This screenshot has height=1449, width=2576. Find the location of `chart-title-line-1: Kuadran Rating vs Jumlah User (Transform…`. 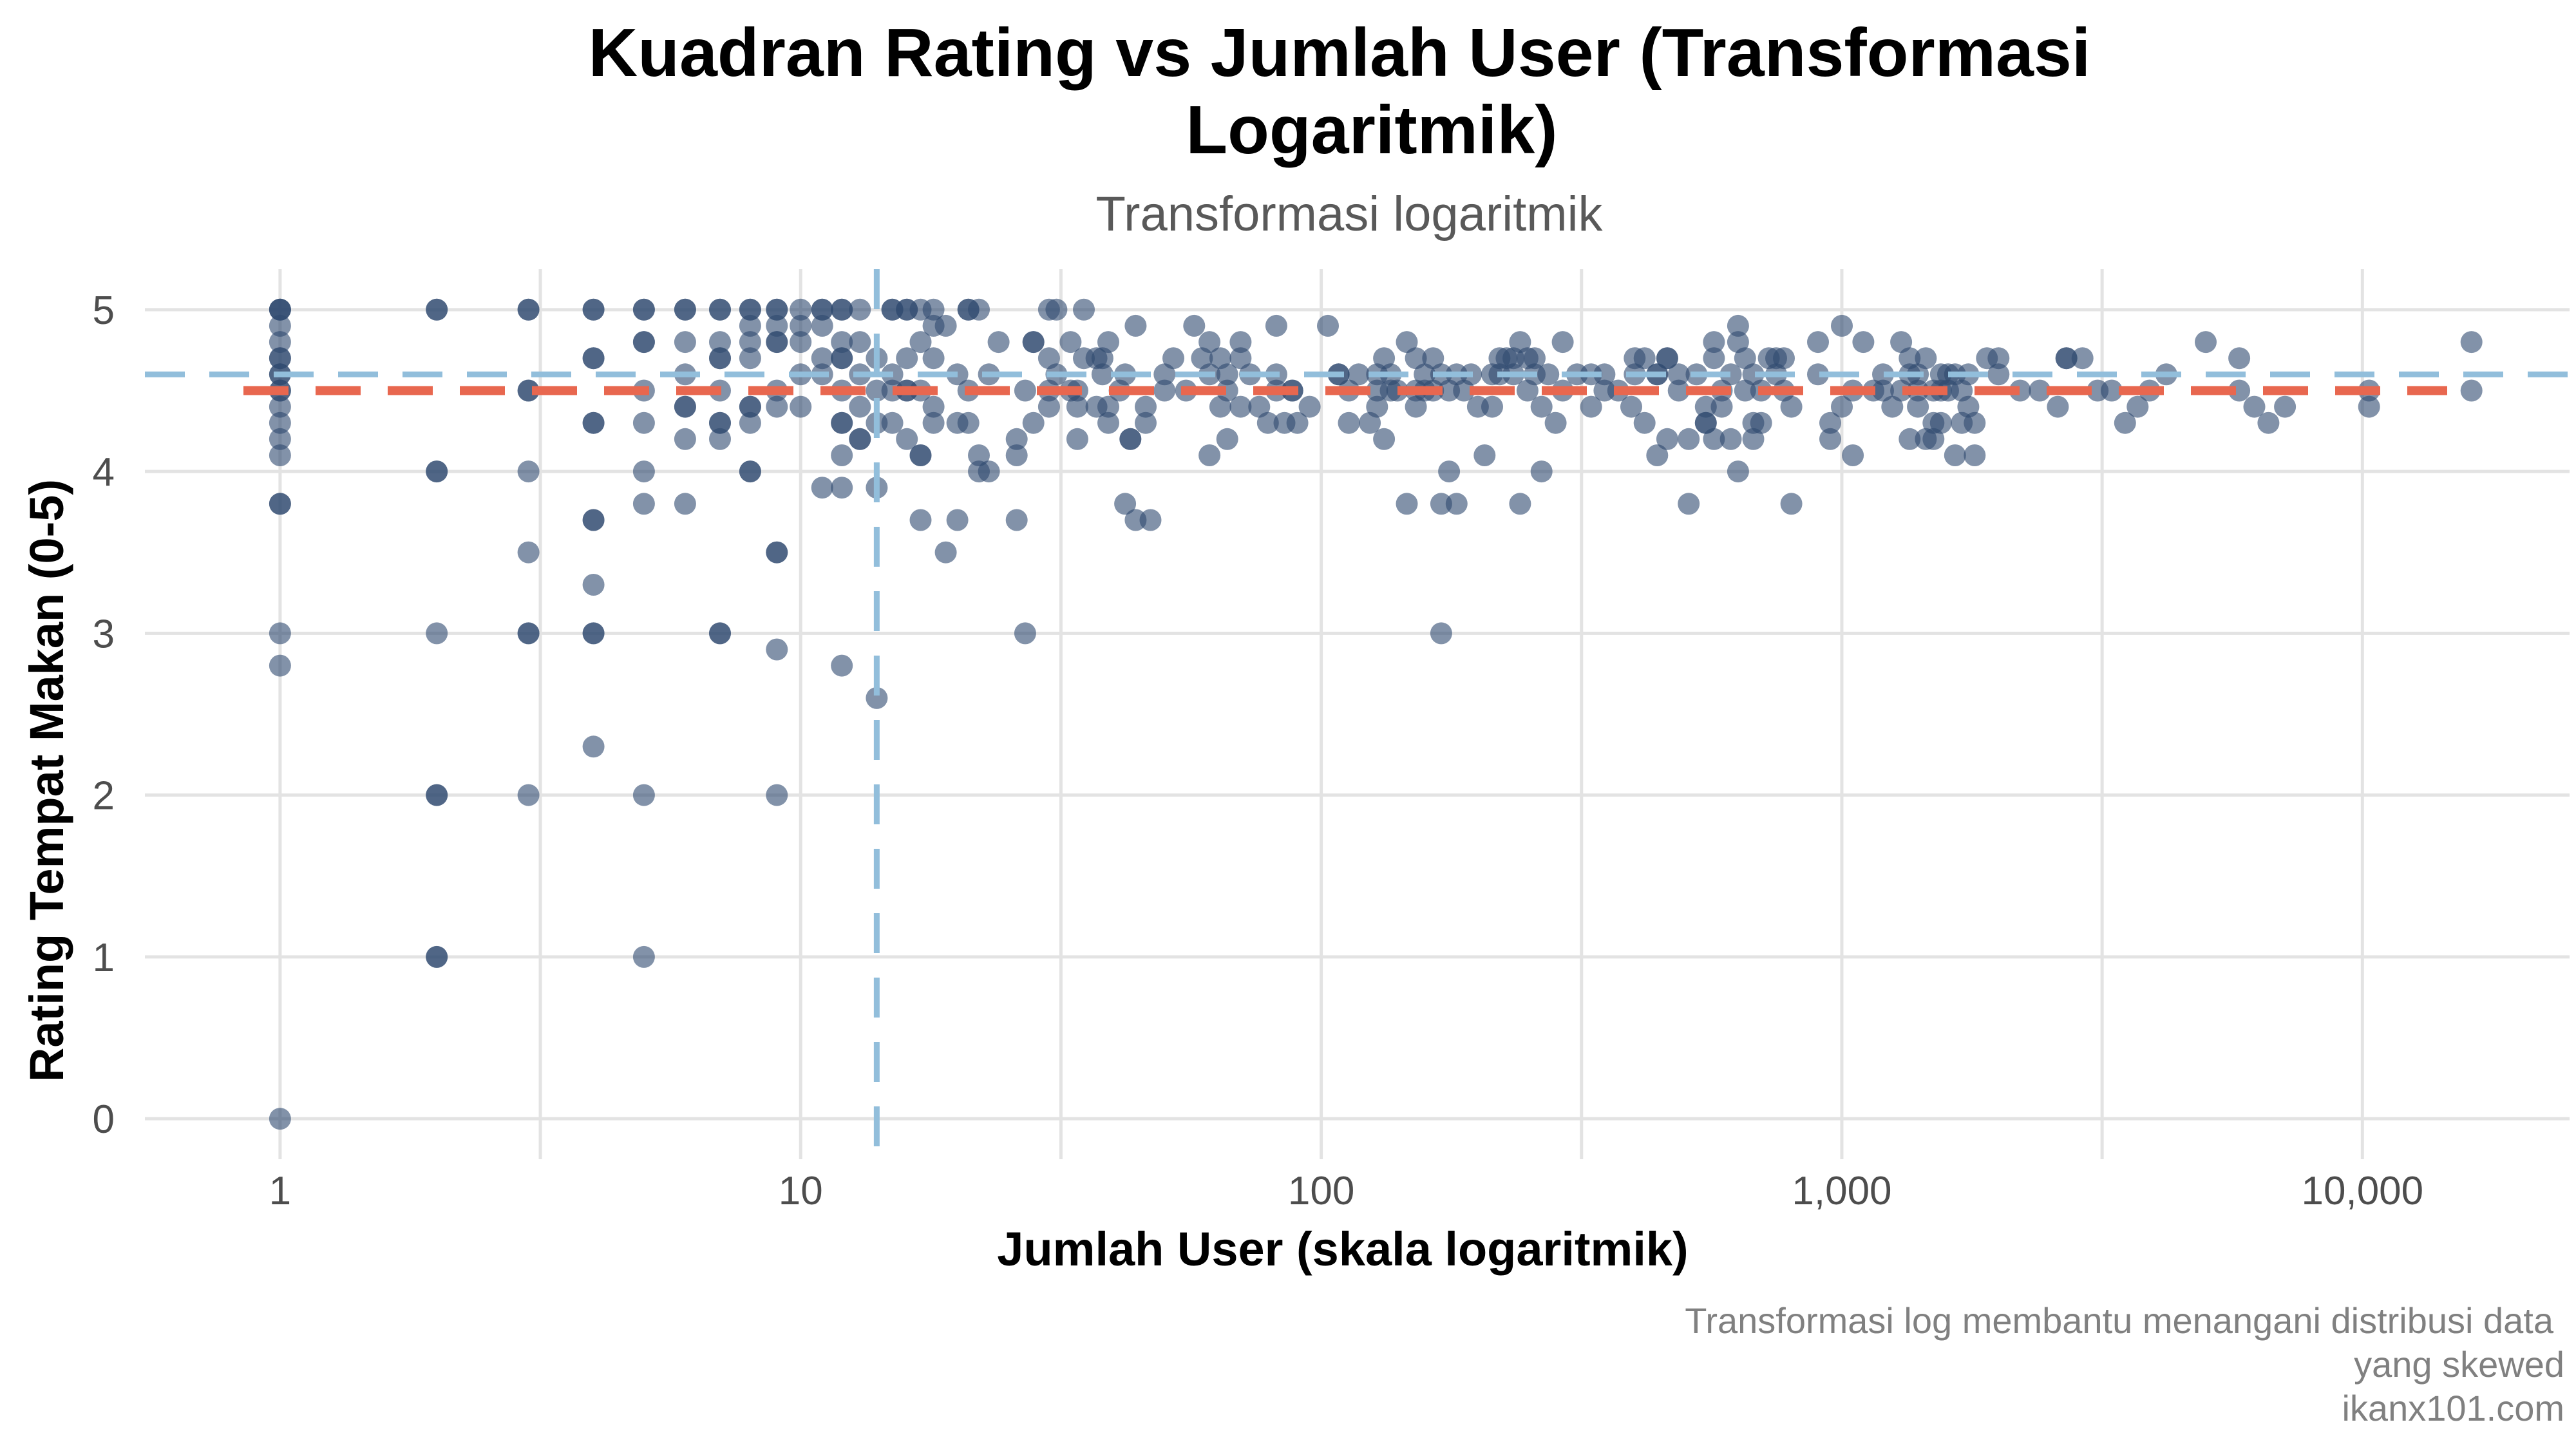

chart-title-line-1: Kuadran Rating vs Jumlah User (Transform… is located at coordinates (1340, 53).